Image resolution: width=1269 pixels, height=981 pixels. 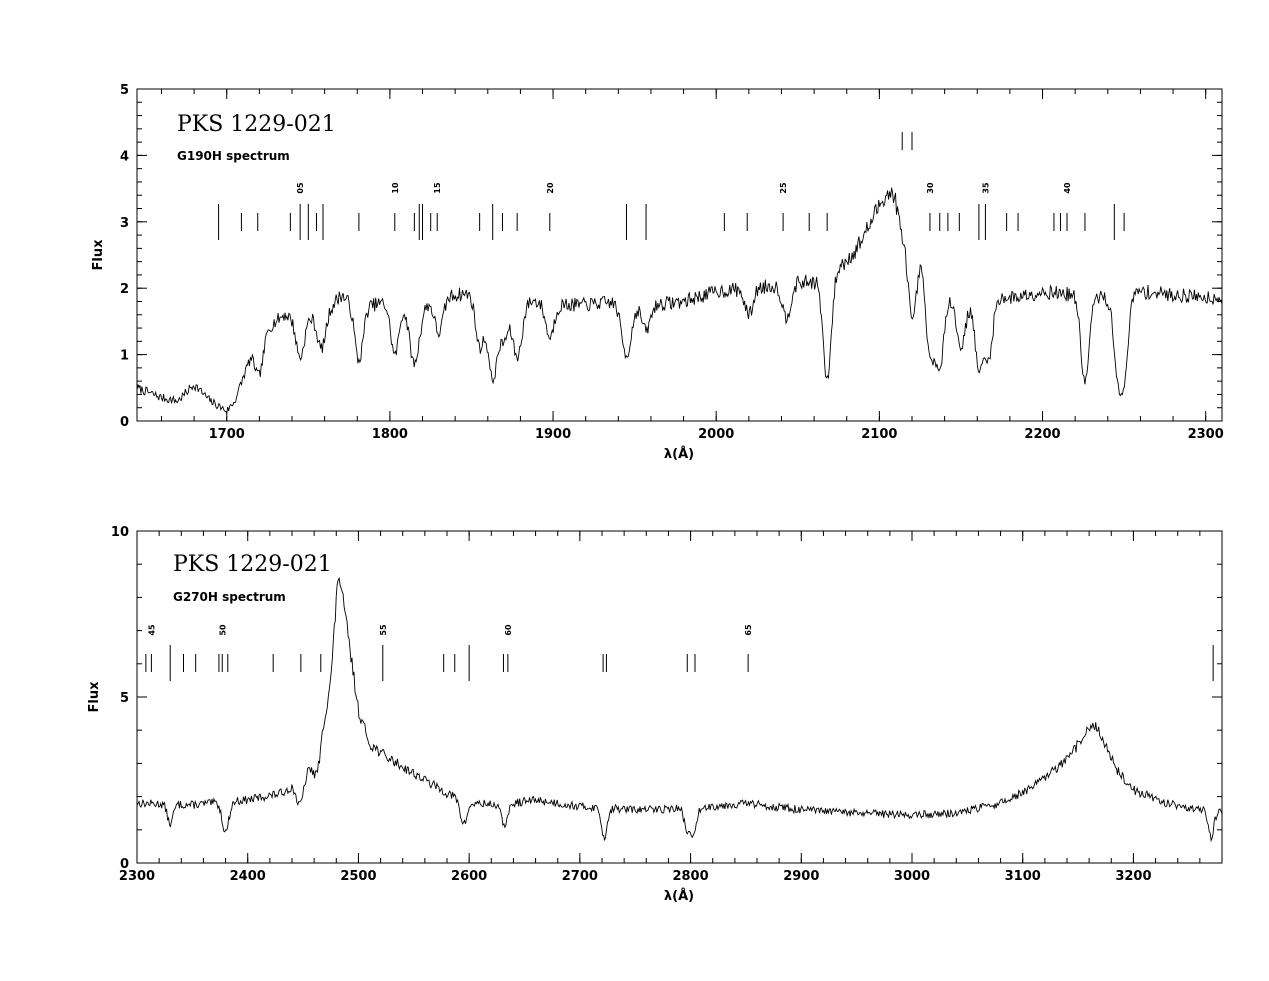 I want to click on x-tick-label: 2800, so click(x=690, y=876).